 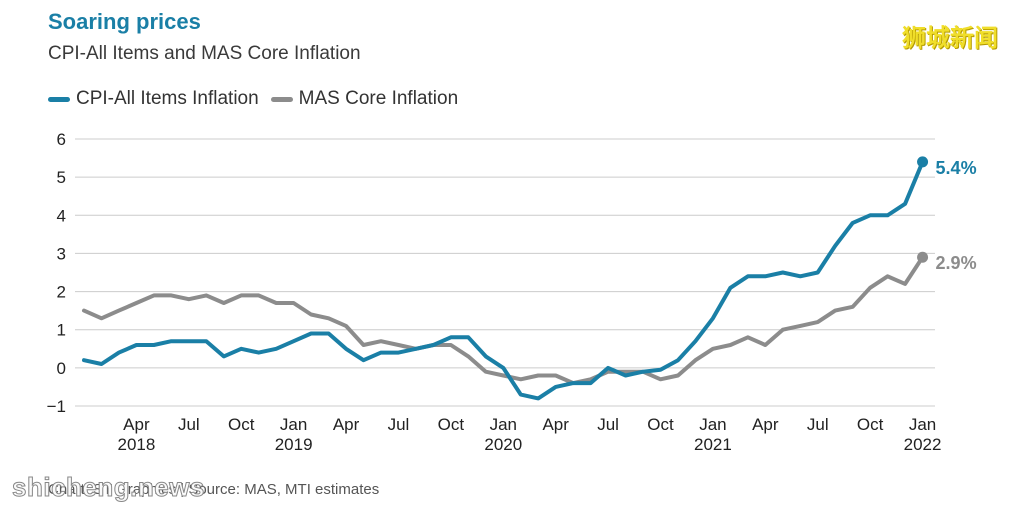 What do you see at coordinates (713, 444) in the screenshot?
I see `x-tick-year-label: 2021` at bounding box center [713, 444].